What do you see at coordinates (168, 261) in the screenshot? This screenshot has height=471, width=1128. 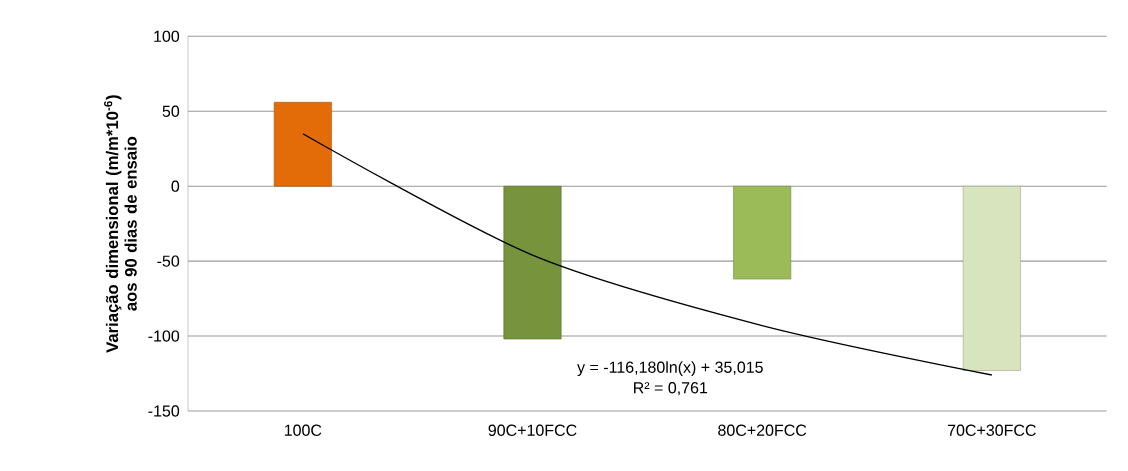 I see `y-tick-label: -50` at bounding box center [168, 261].